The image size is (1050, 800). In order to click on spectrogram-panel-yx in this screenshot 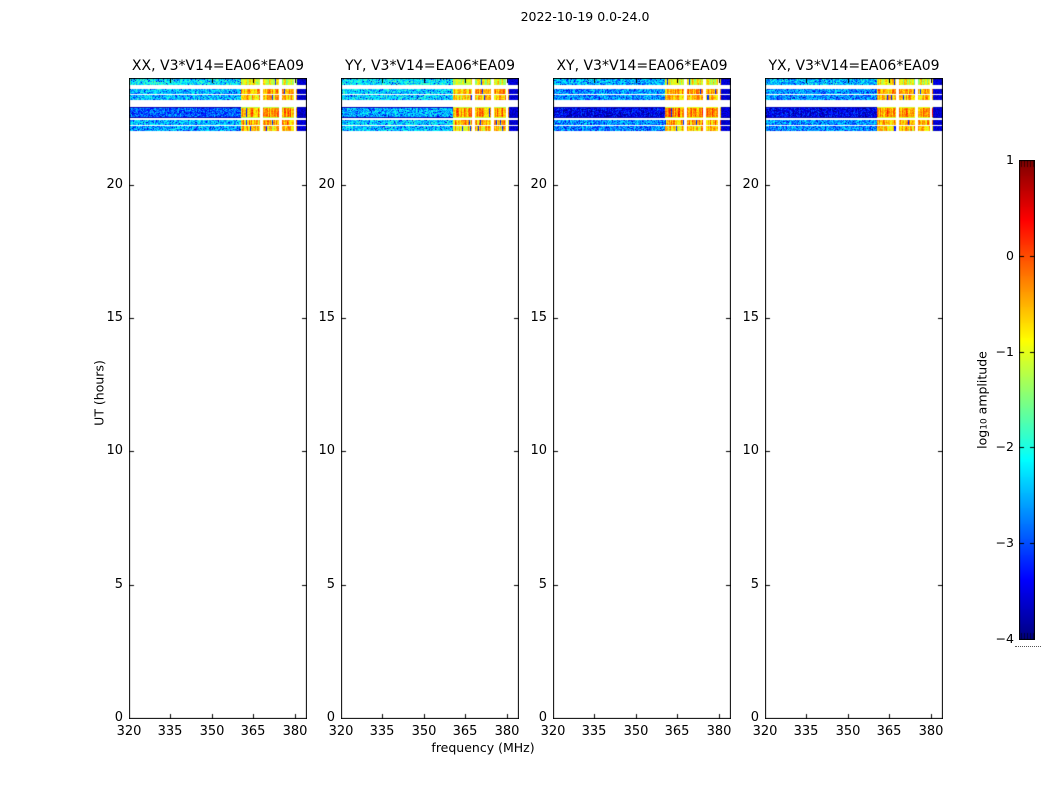, I will do `click(854, 398)`.